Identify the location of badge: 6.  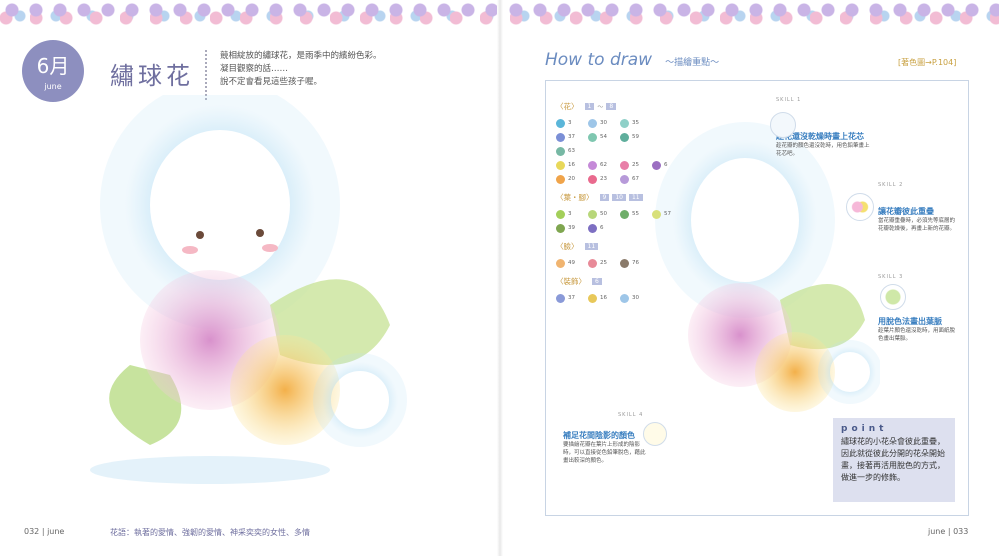
(597, 281).